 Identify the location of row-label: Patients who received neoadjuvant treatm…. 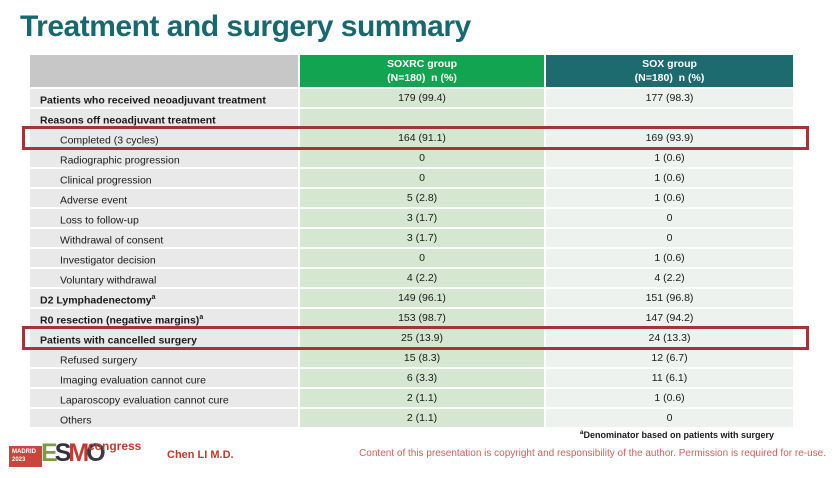
(165, 98).